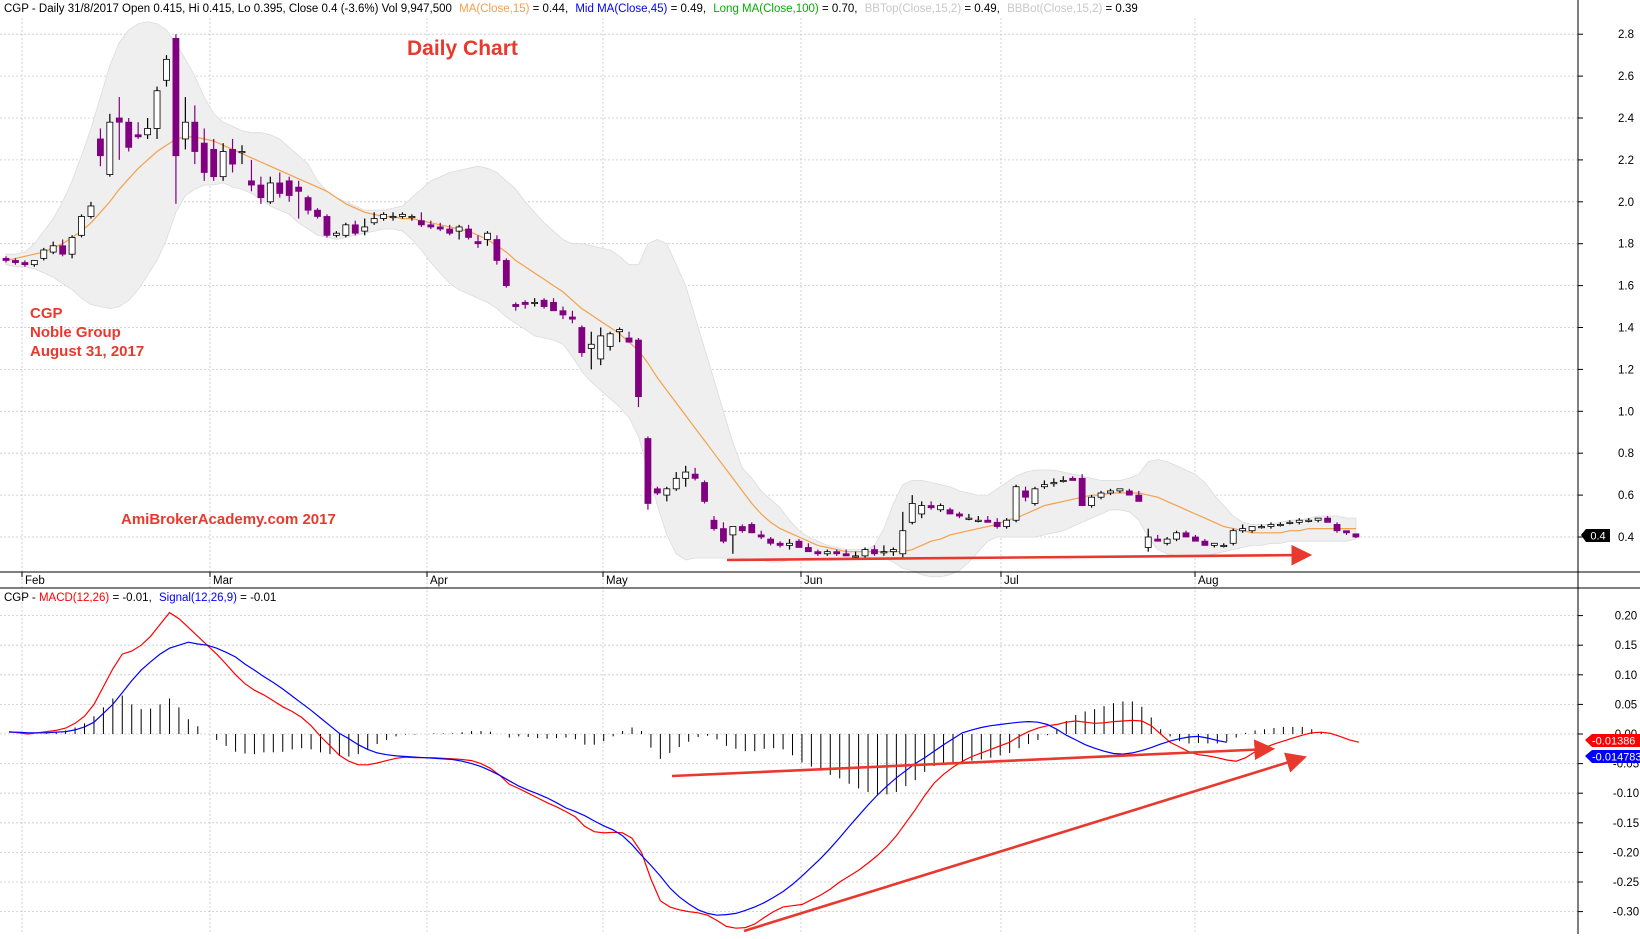 The height and width of the screenshot is (939, 1640). What do you see at coordinates (973, 758) in the screenshot?
I see `macd-divergence-arrow-upper` at bounding box center [973, 758].